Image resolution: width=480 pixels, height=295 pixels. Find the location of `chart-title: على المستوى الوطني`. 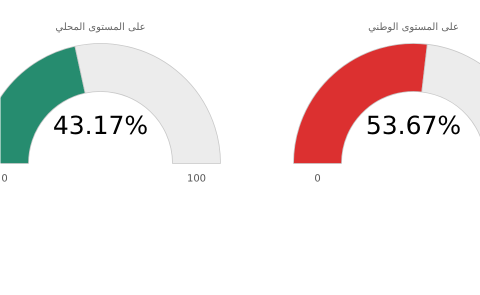

chart-title: على المستوى الوطني is located at coordinates (413, 27).